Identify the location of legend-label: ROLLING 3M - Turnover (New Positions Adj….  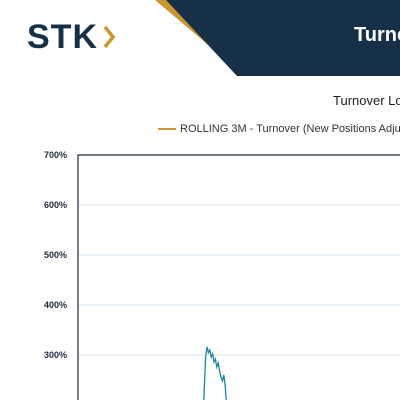
(290, 129).